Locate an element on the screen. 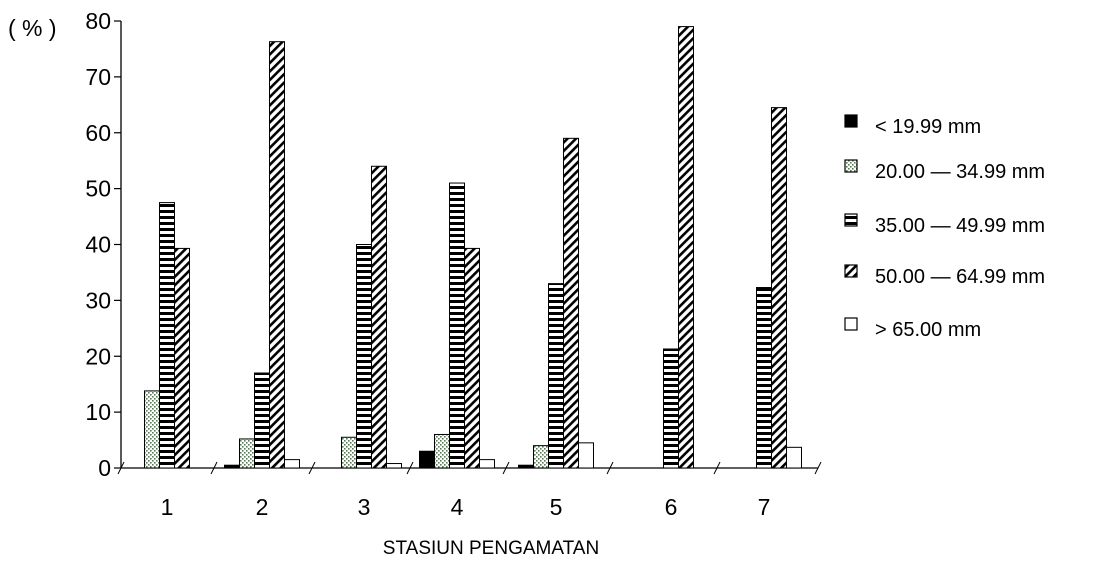  y-tick-label: 30 is located at coordinates (98, 300).